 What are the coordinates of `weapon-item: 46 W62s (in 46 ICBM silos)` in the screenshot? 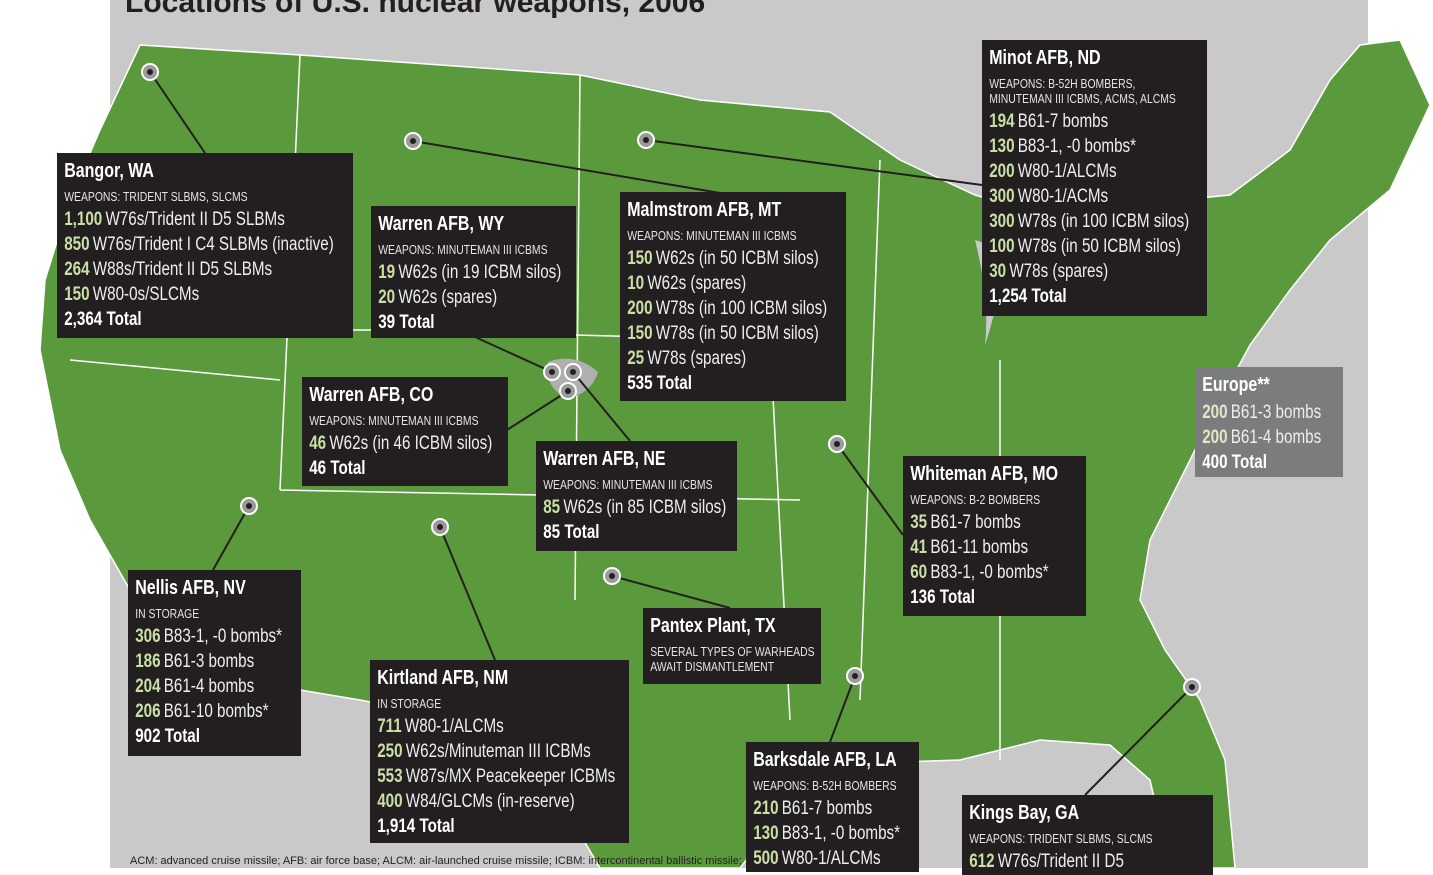 It's located at (405, 443).